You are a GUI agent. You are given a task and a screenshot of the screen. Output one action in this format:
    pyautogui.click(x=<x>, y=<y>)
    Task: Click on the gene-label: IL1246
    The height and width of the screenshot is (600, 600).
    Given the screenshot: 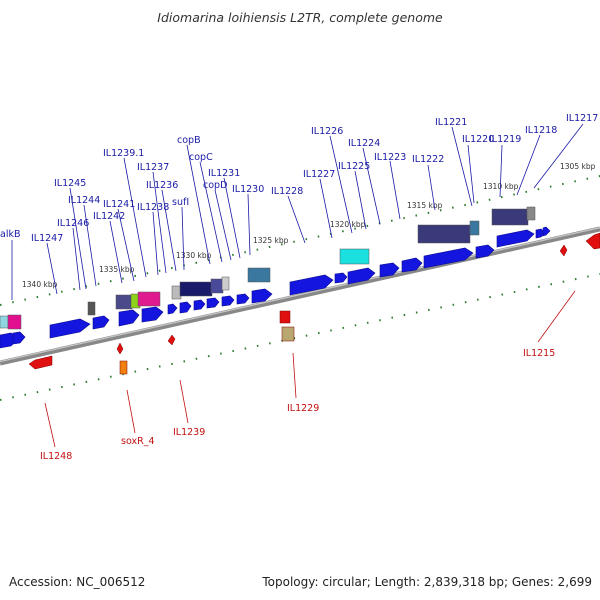 What is the action you would take?
    pyautogui.click(x=73, y=223)
    